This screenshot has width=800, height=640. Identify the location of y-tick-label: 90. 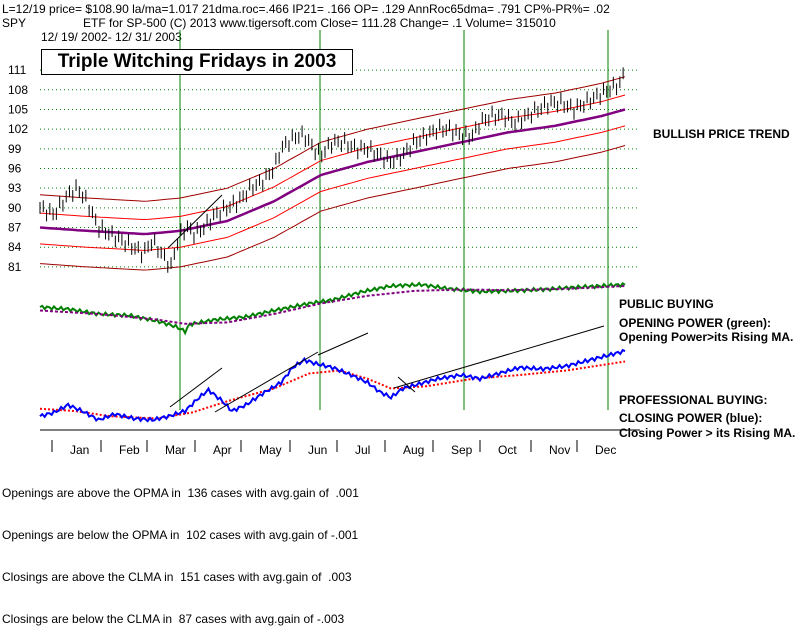
(15, 208).